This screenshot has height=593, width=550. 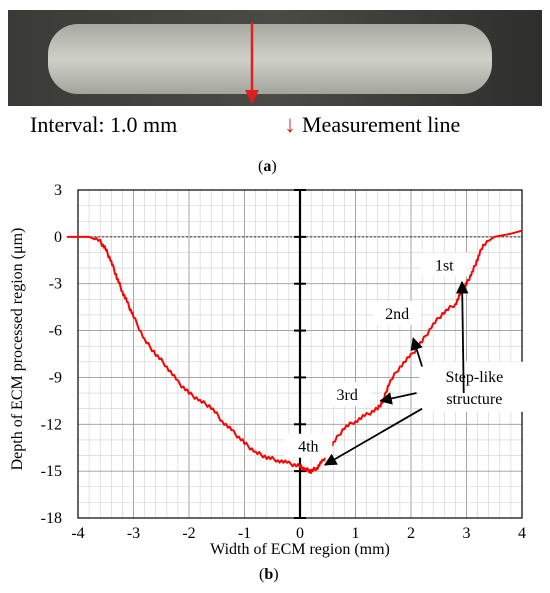 I want to click on callout-box, so click(x=474, y=386).